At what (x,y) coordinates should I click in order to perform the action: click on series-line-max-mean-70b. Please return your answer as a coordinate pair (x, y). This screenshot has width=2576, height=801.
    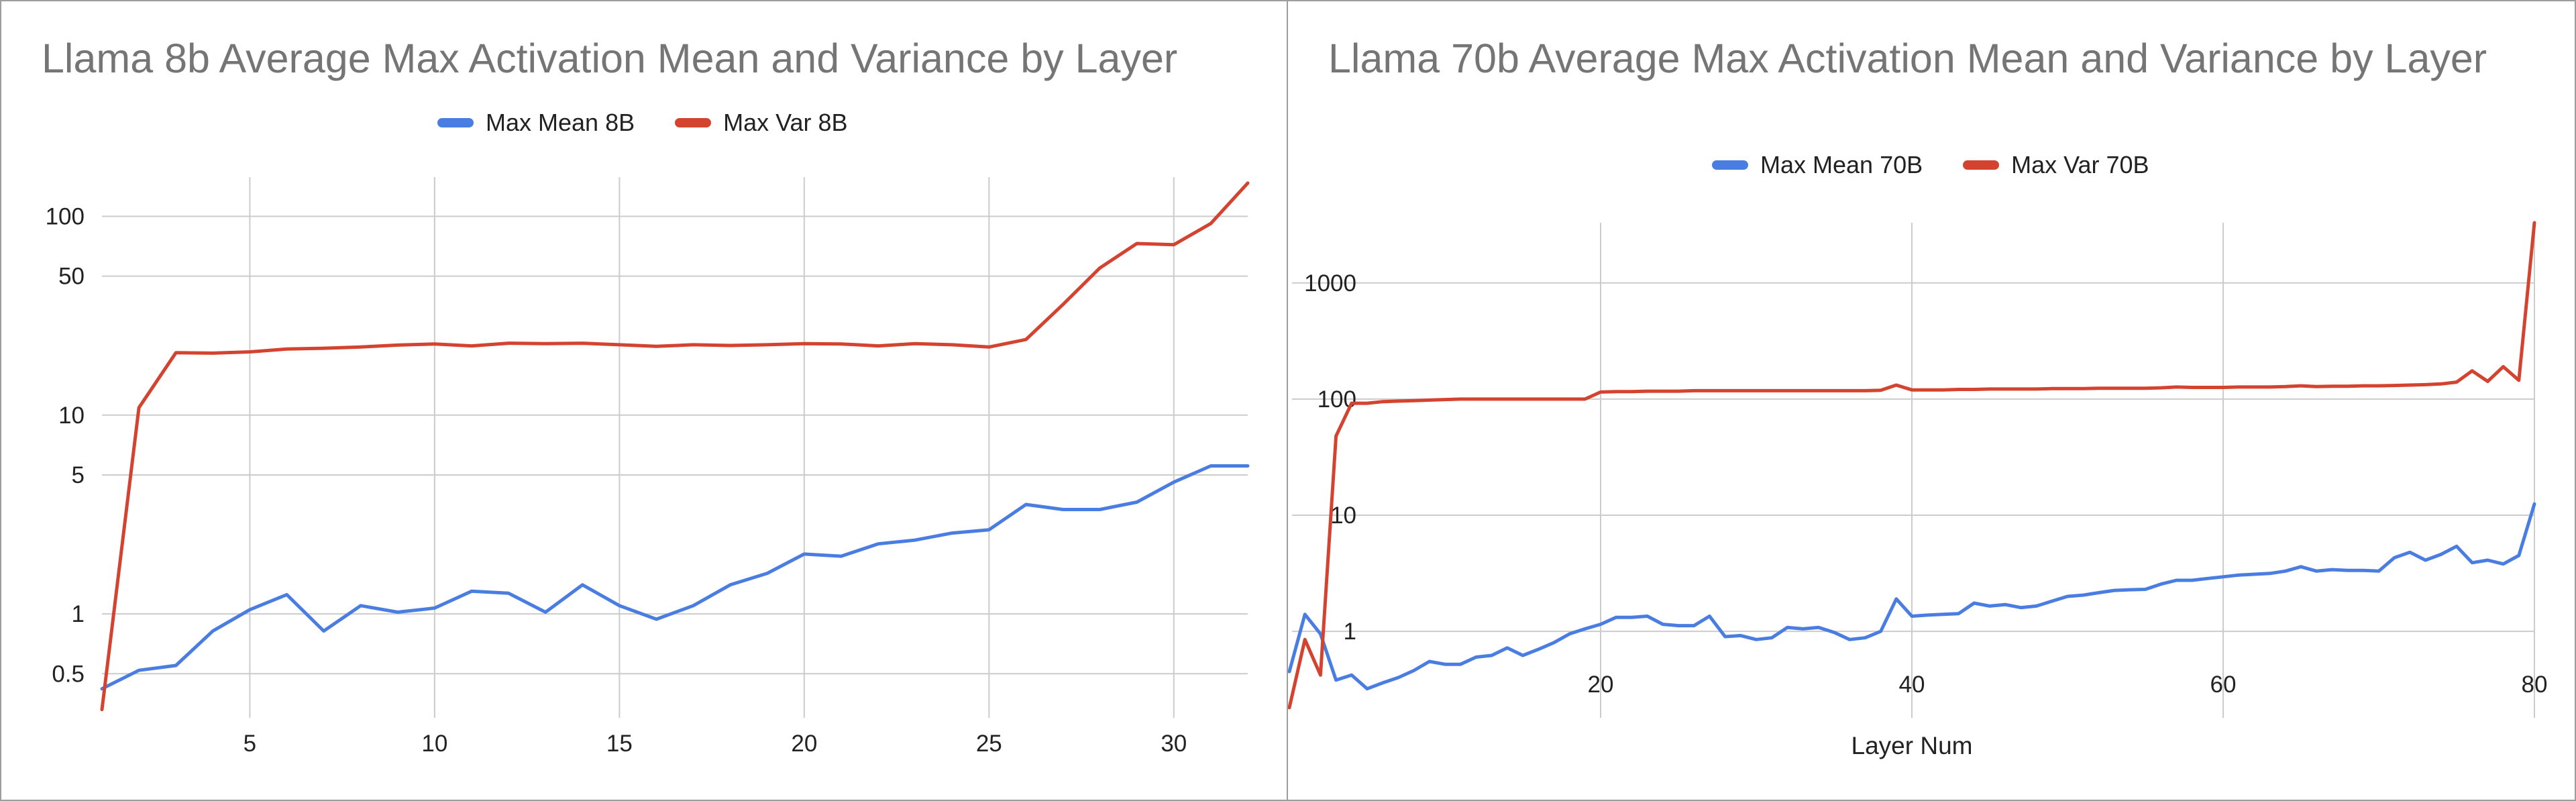
    Looking at the image, I should click on (1912, 596).